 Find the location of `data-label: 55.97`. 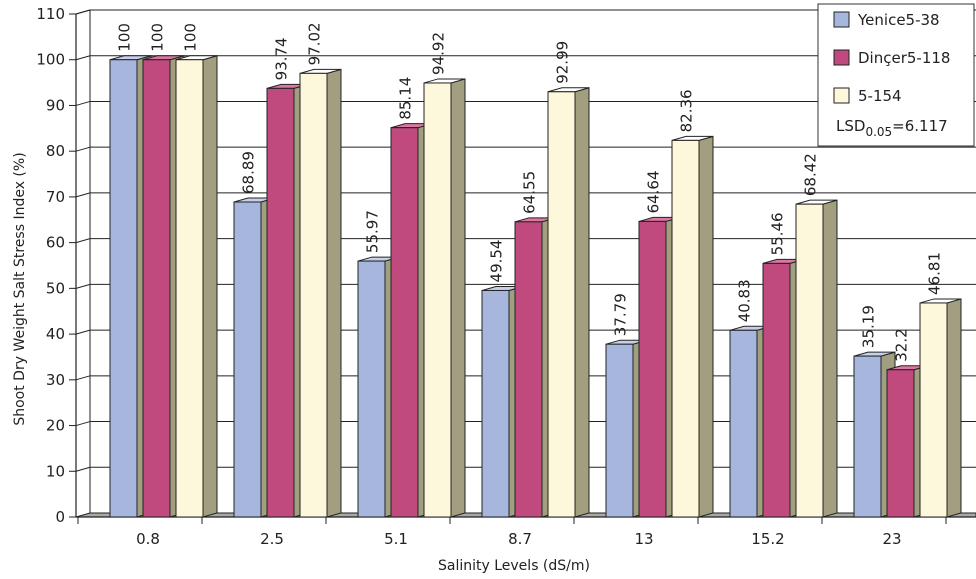

data-label: 55.97 is located at coordinates (373, 231).